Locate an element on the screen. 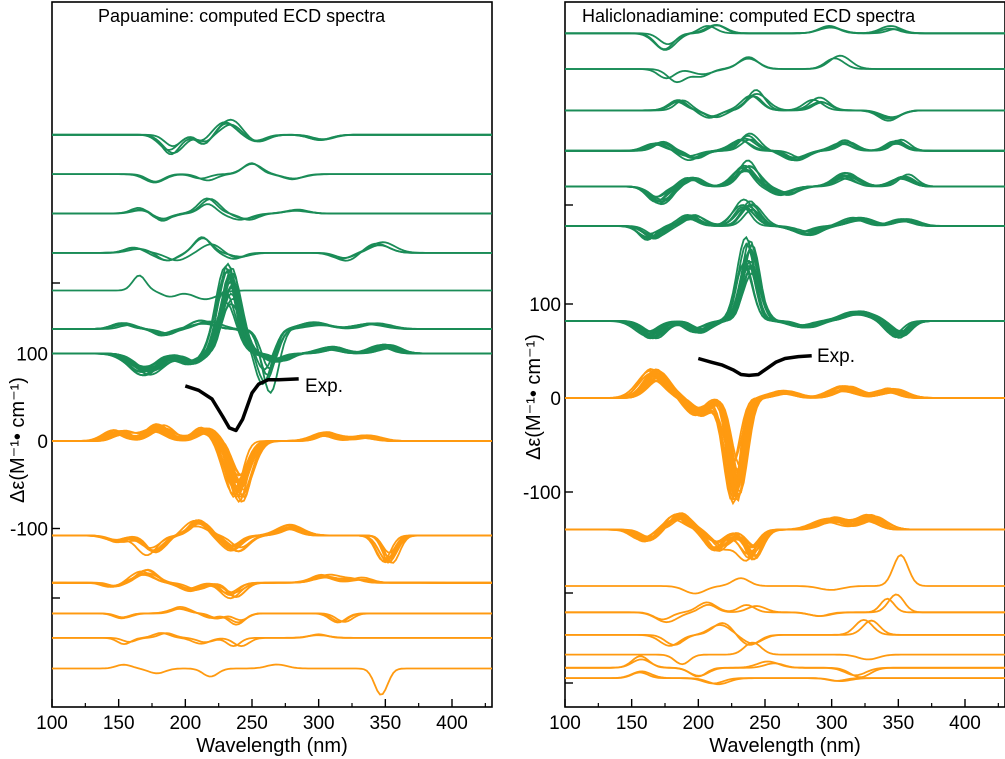  chart-title: Papuamine: computed ECD spectra is located at coordinates (242, 16).